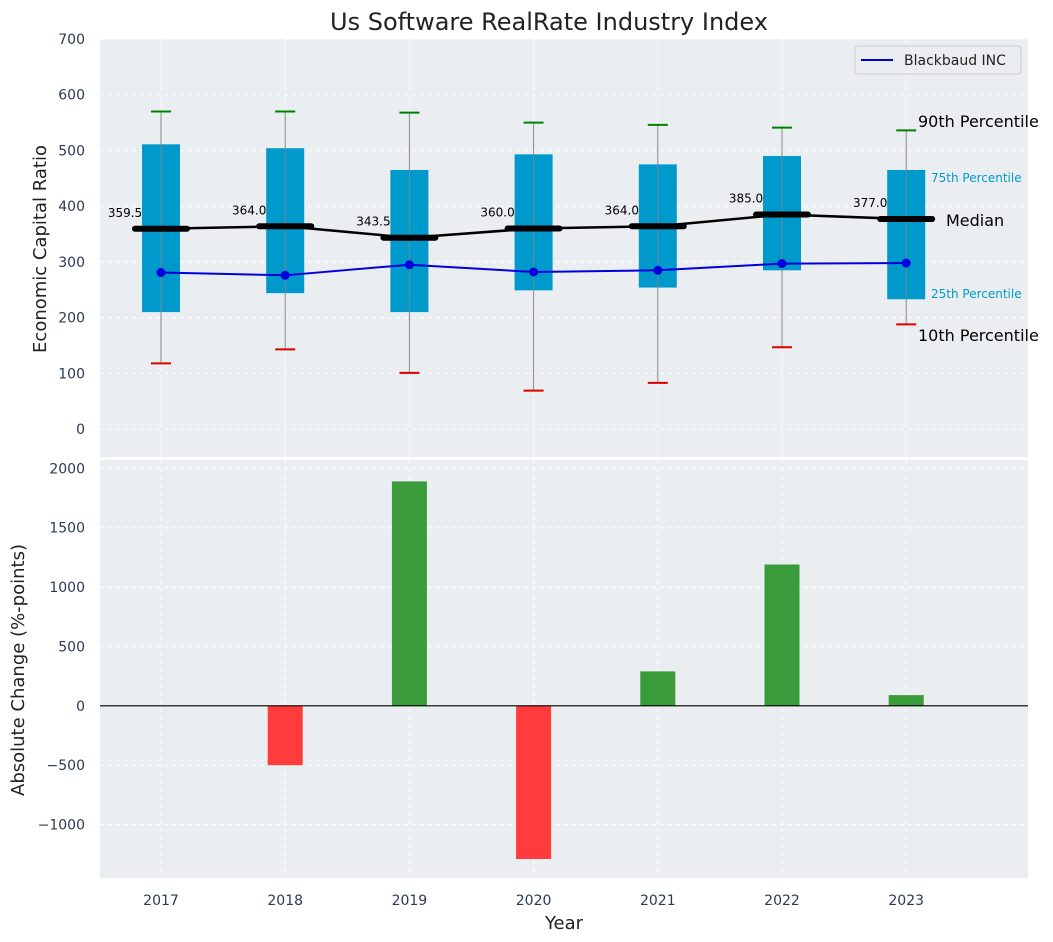  What do you see at coordinates (80, 430) in the screenshot?
I see `top-y-tick-label: 0` at bounding box center [80, 430].